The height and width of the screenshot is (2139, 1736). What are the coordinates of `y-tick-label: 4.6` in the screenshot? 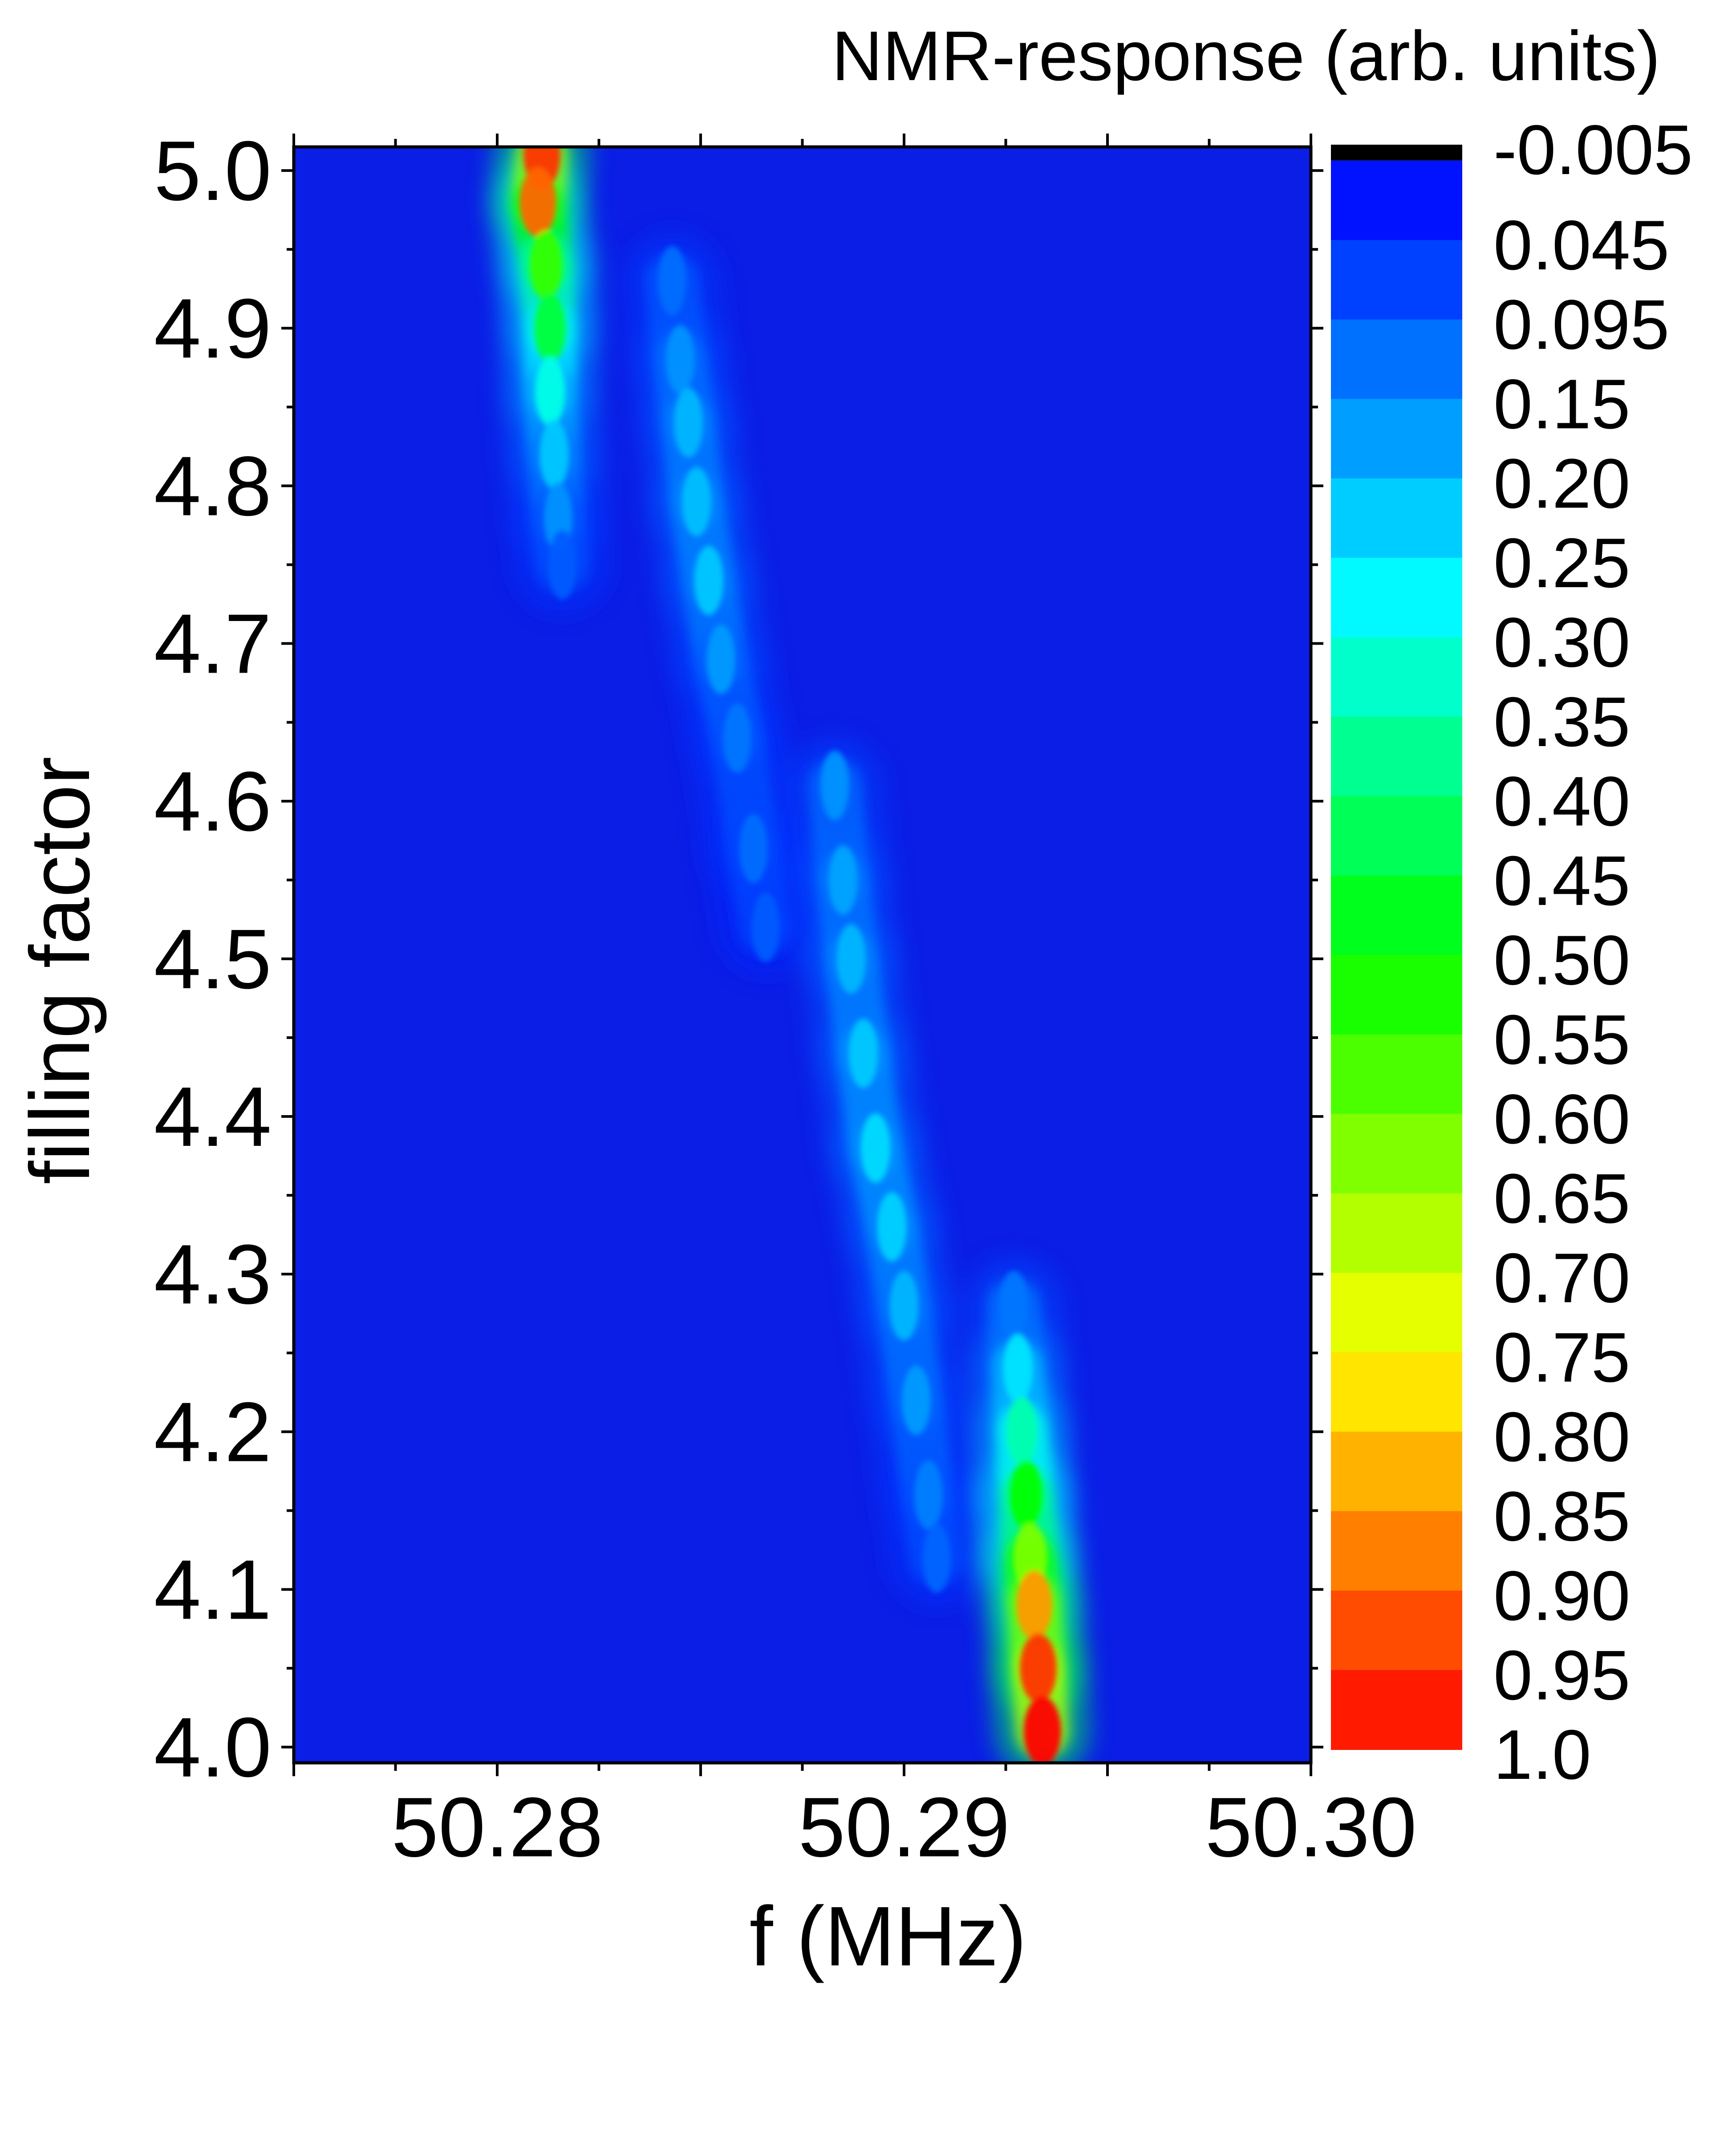 It's located at (213, 802).